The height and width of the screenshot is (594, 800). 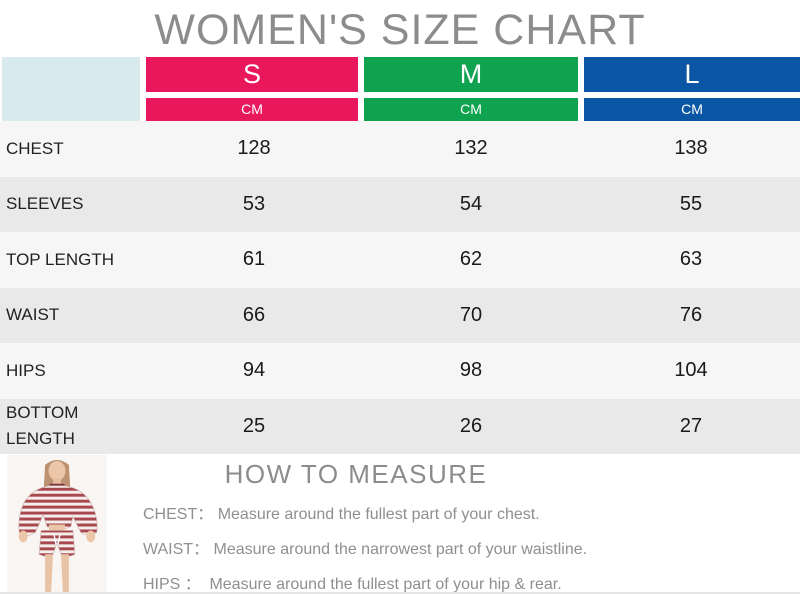 What do you see at coordinates (172, 584) in the screenshot?
I see `measure-label: HIPS ：` at bounding box center [172, 584].